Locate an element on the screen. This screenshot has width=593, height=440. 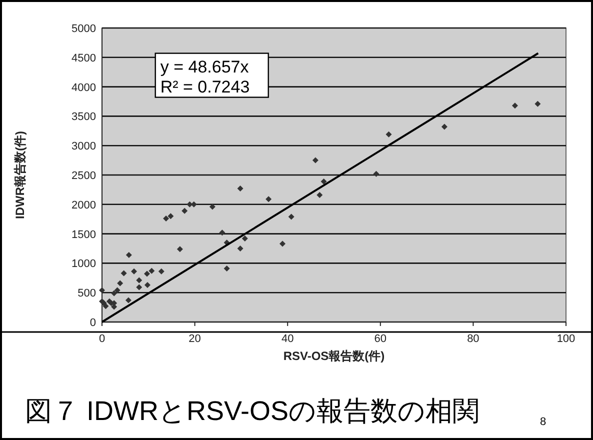
y-tick-label: 3000 is located at coordinates (84, 146).